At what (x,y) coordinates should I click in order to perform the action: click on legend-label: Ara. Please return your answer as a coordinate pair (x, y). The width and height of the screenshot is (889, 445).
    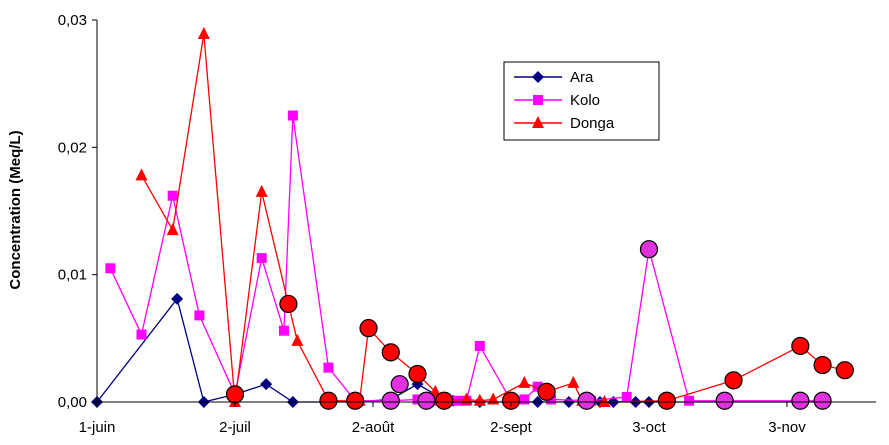
    Looking at the image, I should click on (582, 77).